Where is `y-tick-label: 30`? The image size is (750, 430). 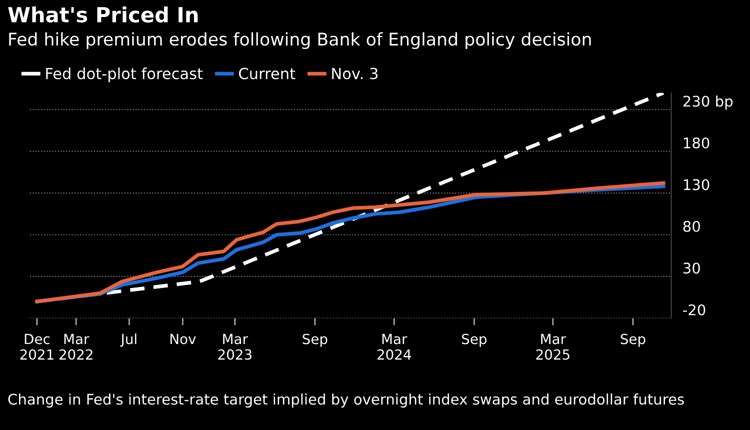 y-tick-label: 30 is located at coordinates (691, 268).